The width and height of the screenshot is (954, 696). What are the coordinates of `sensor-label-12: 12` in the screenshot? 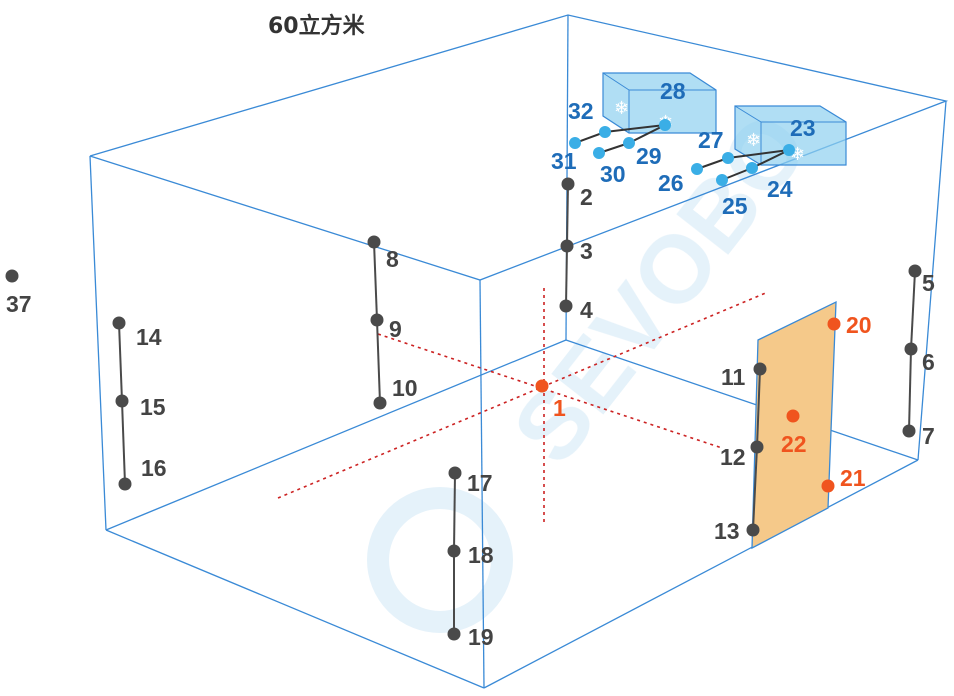 It's located at (733, 457).